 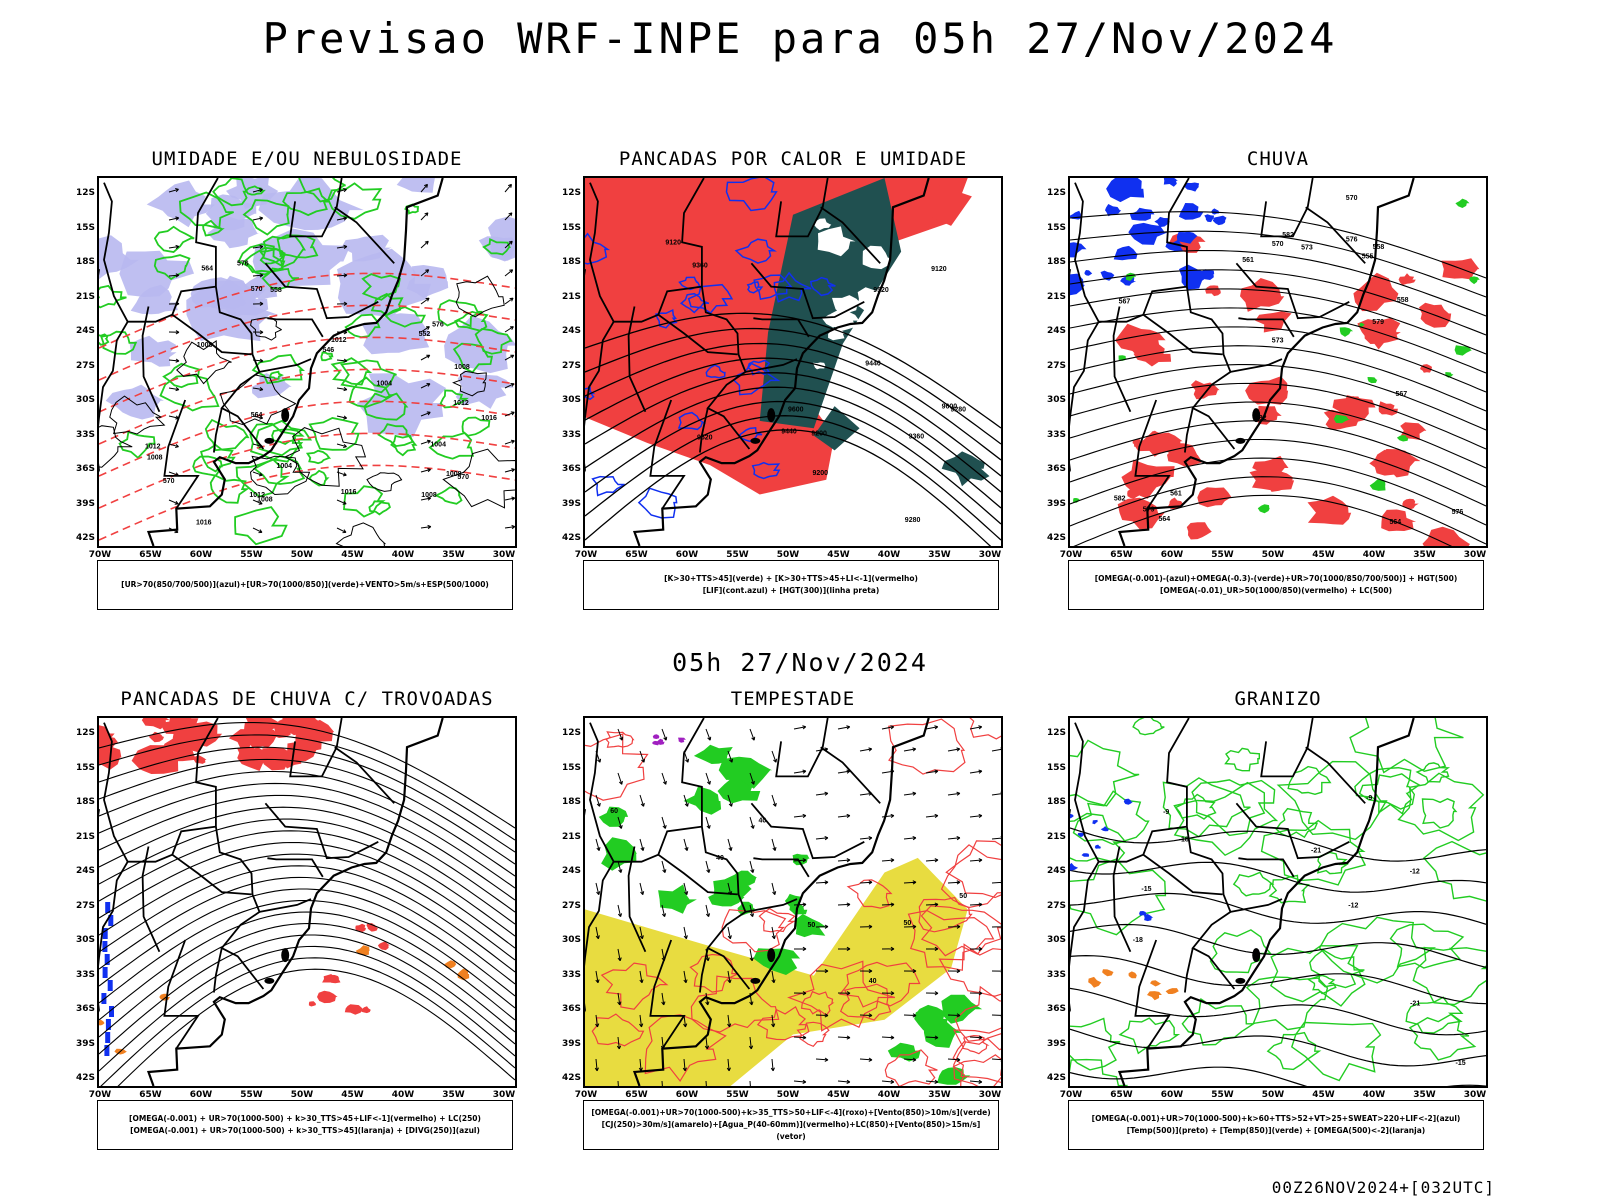 I want to click on lat-tick-label: 30S, so click(x=571, y=400).